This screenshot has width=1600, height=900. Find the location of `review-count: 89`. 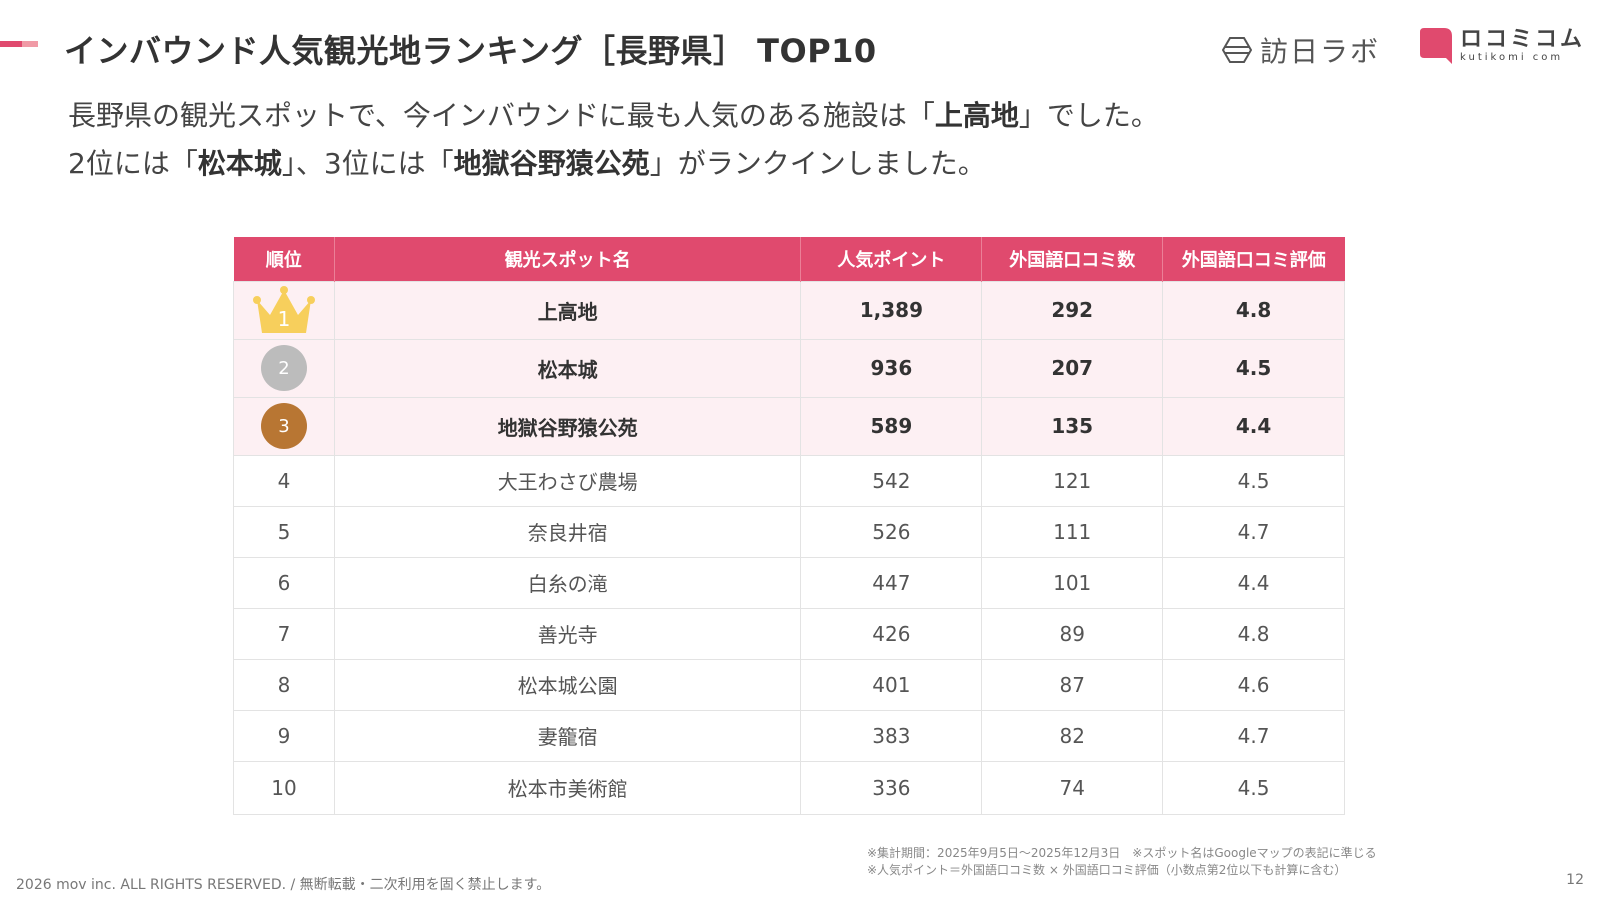

review-count: 89 is located at coordinates (1072, 633).